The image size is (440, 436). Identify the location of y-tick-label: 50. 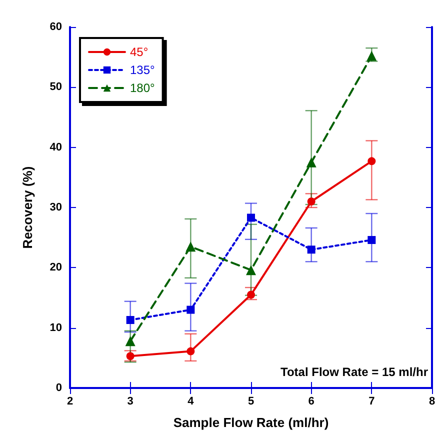
(56, 87).